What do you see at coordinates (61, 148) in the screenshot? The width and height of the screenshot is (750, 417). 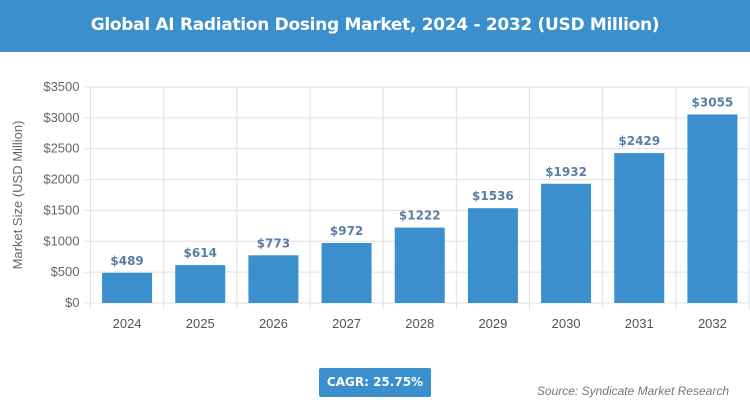 I see `y-tick-label: $2500` at bounding box center [61, 148].